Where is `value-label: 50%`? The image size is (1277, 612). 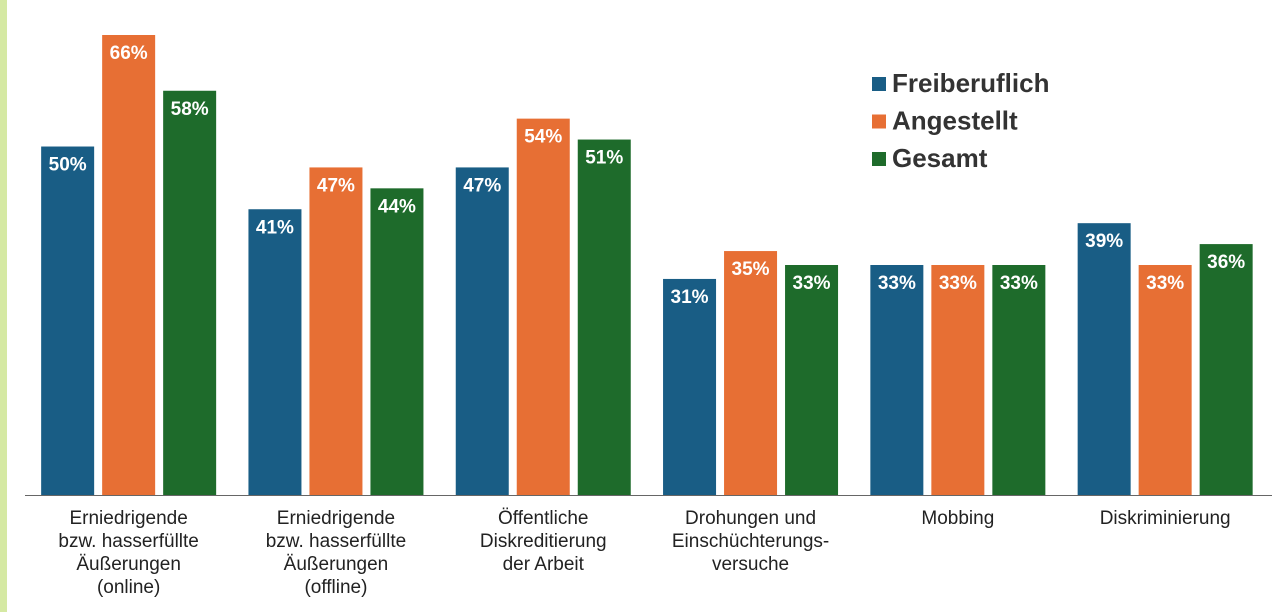 value-label: 50% is located at coordinates (68, 165).